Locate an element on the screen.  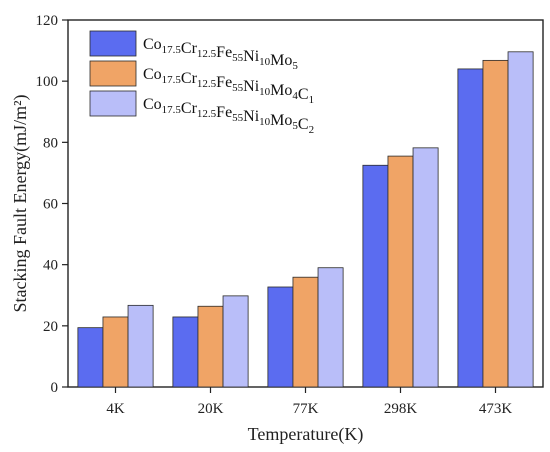
y-tick-label: 60 is located at coordinates (50, 205).